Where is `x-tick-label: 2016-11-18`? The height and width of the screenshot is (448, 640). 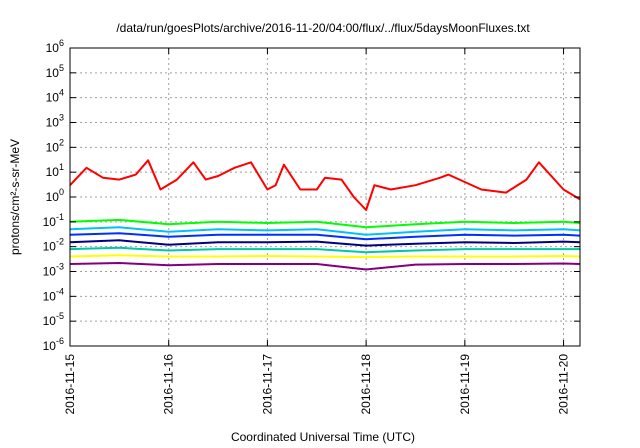
x-tick-label: 2016-11-18 is located at coordinates (366, 384).